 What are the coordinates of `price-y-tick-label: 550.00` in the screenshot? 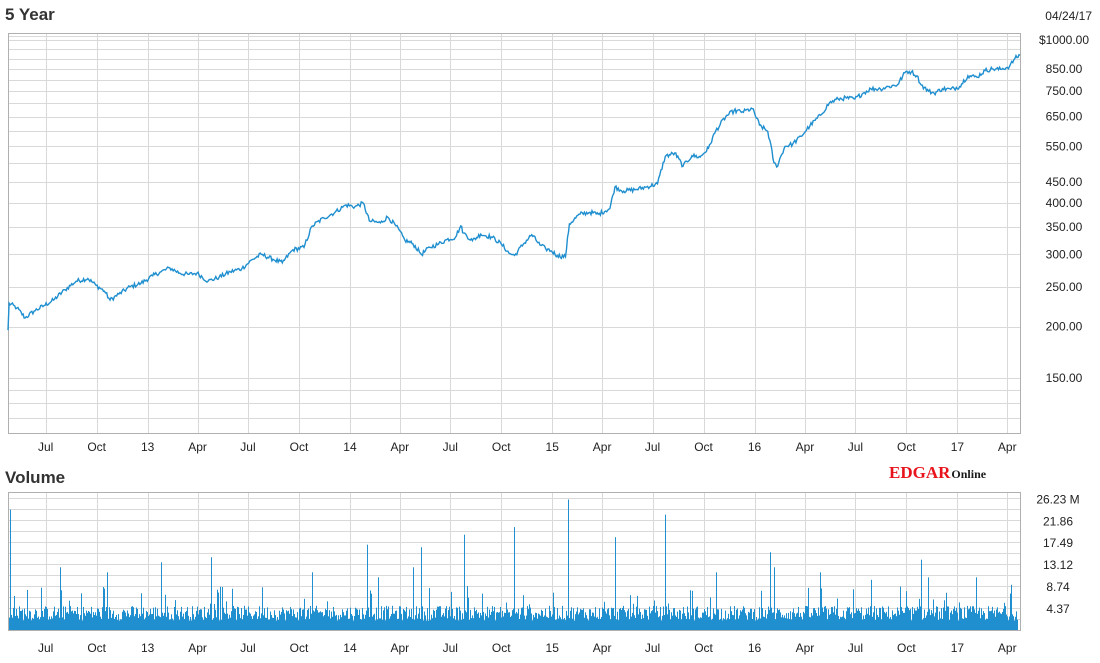 It's located at (1064, 146).